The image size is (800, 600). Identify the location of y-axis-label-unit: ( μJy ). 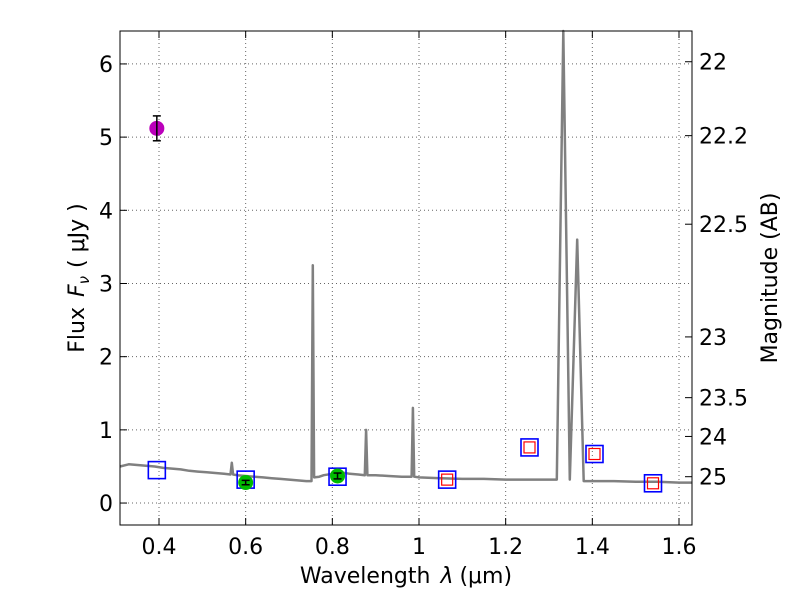
(77, 235).